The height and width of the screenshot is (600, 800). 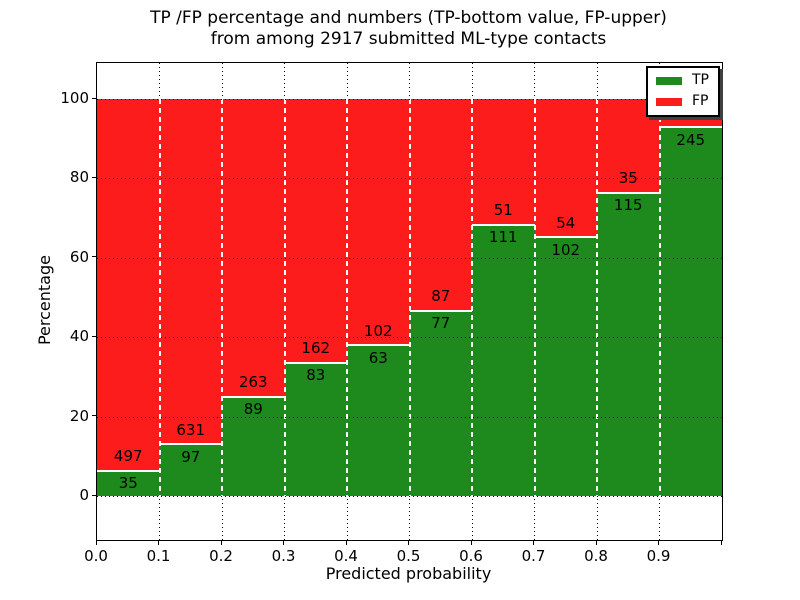 What do you see at coordinates (346, 556) in the screenshot?
I see `x-tick-label: 0.4` at bounding box center [346, 556].